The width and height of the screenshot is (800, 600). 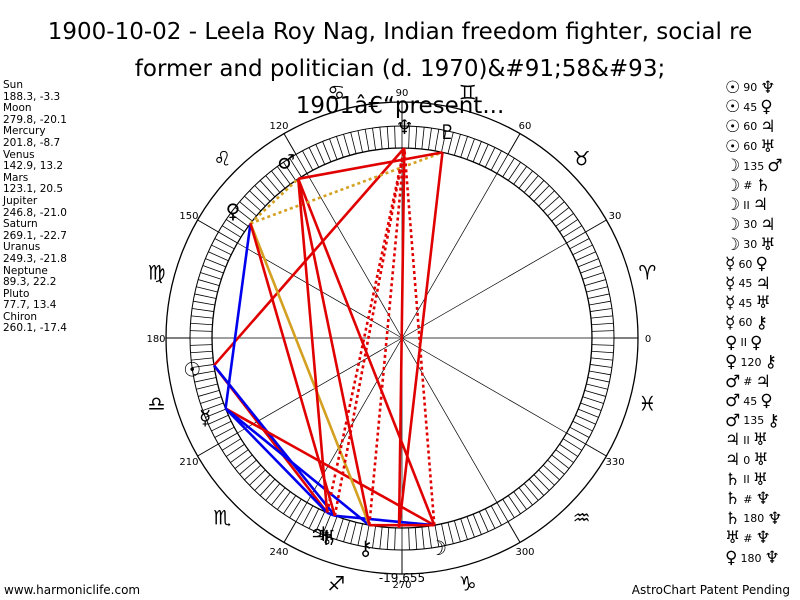 I want to click on aspect-row: ☽ 135 ♂, so click(x=762, y=166).